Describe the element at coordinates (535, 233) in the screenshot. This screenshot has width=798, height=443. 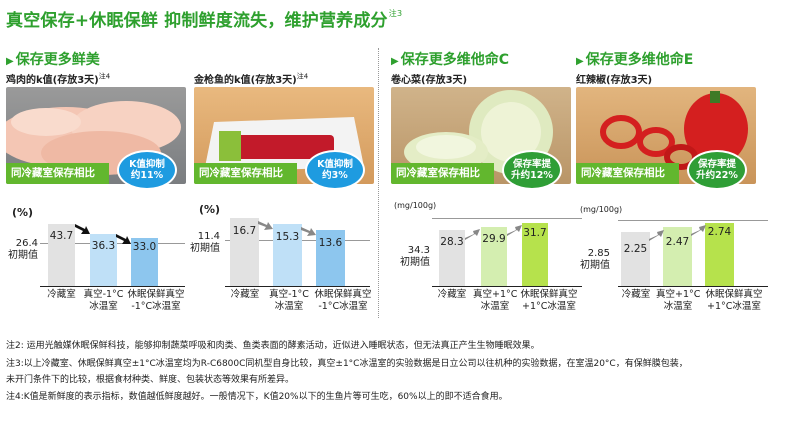
I see `bar-value: 31.7` at that location.